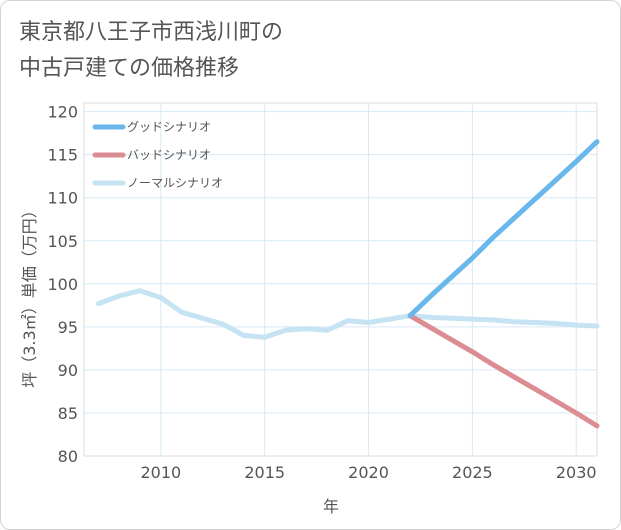 This screenshot has height=530, width=621. Describe the element at coordinates (68, 456) in the screenshot. I see `y-tick-label: 80` at that location.